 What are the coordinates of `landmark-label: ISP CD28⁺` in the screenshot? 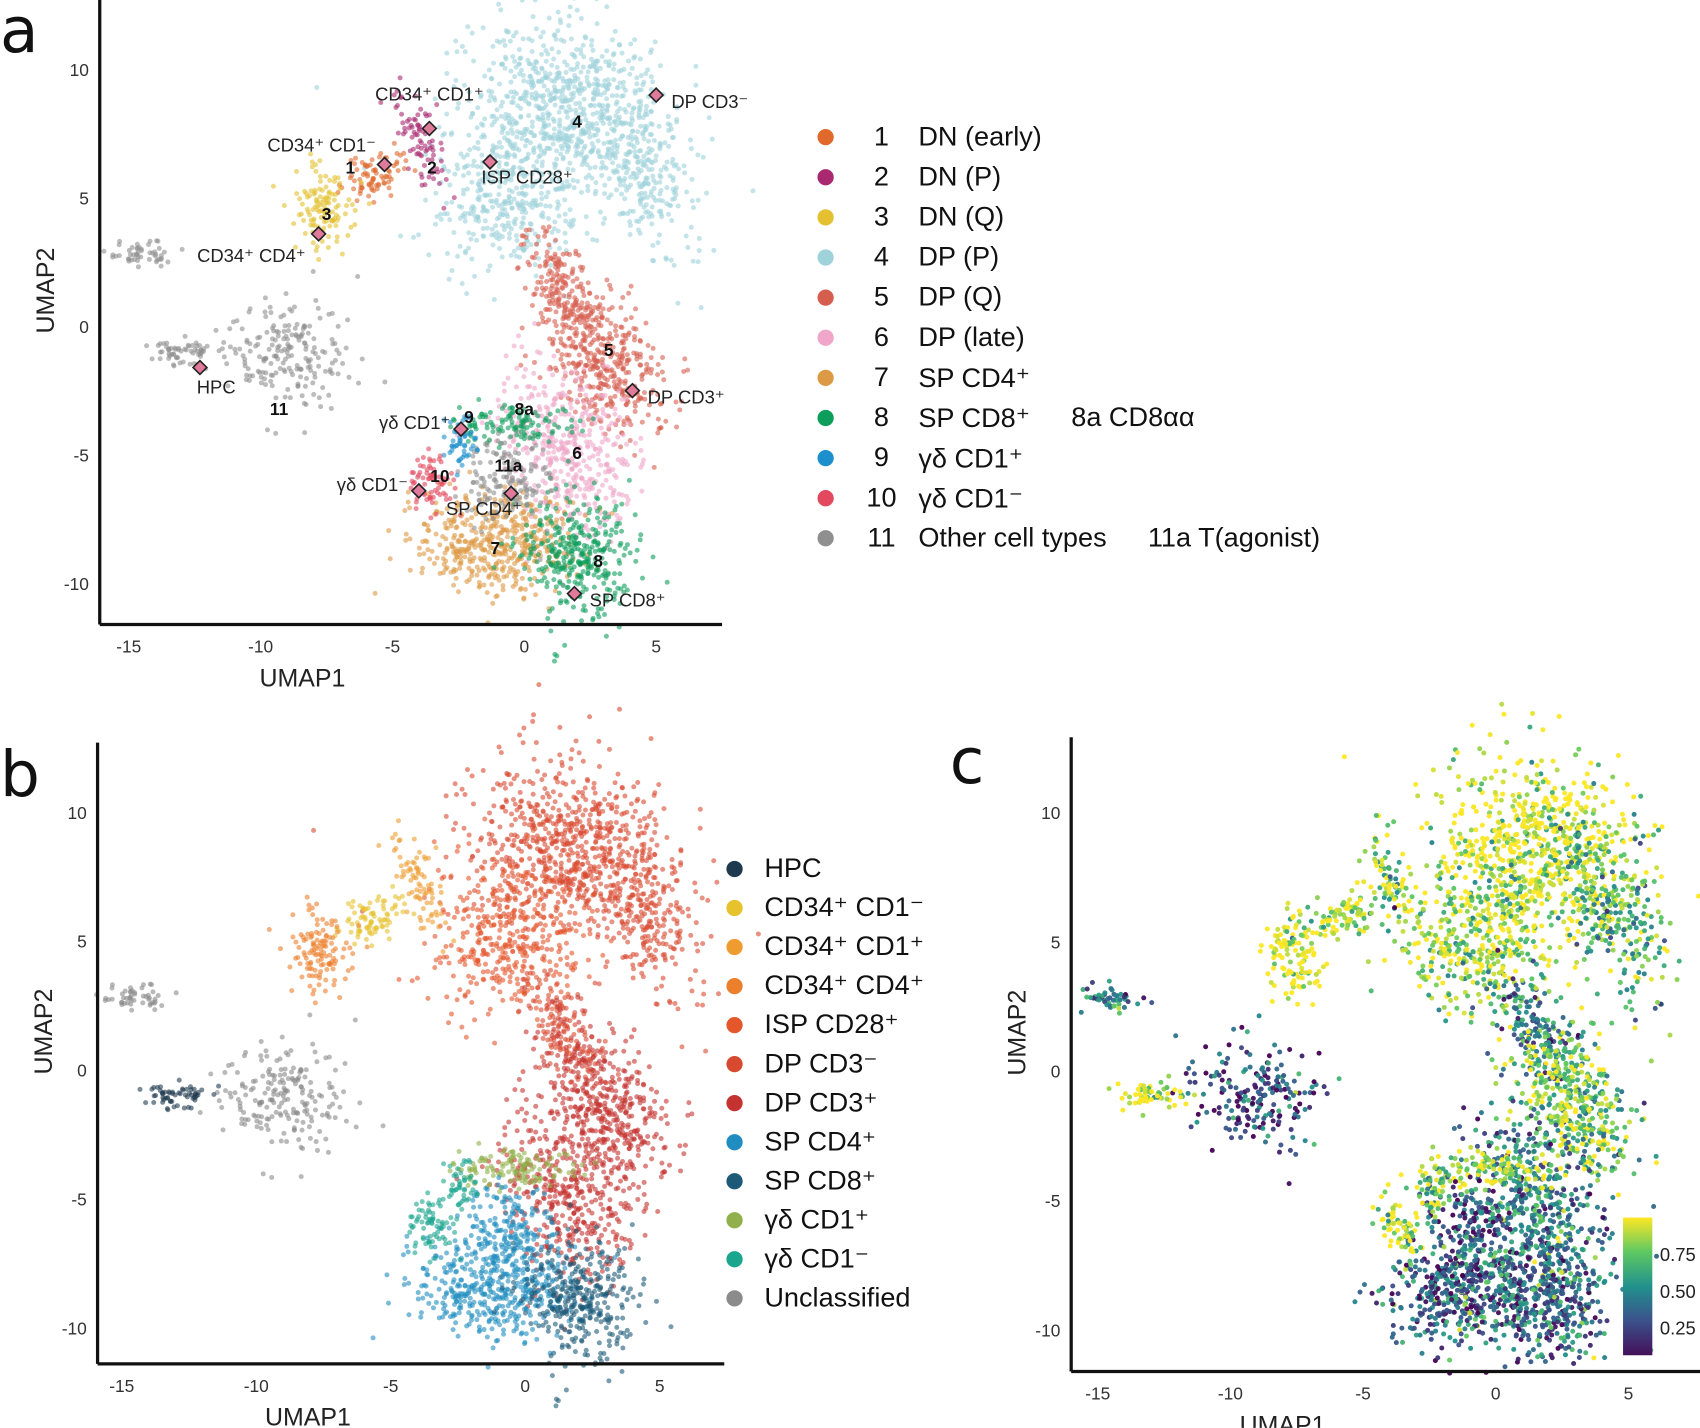 It's located at (526, 177).